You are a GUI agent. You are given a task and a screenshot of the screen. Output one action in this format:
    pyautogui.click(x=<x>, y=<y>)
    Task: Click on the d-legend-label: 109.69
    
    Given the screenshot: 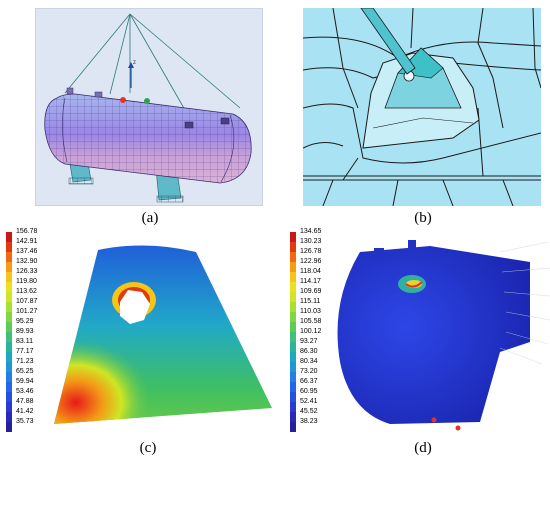 What is the action you would take?
    pyautogui.click(x=311, y=291)
    